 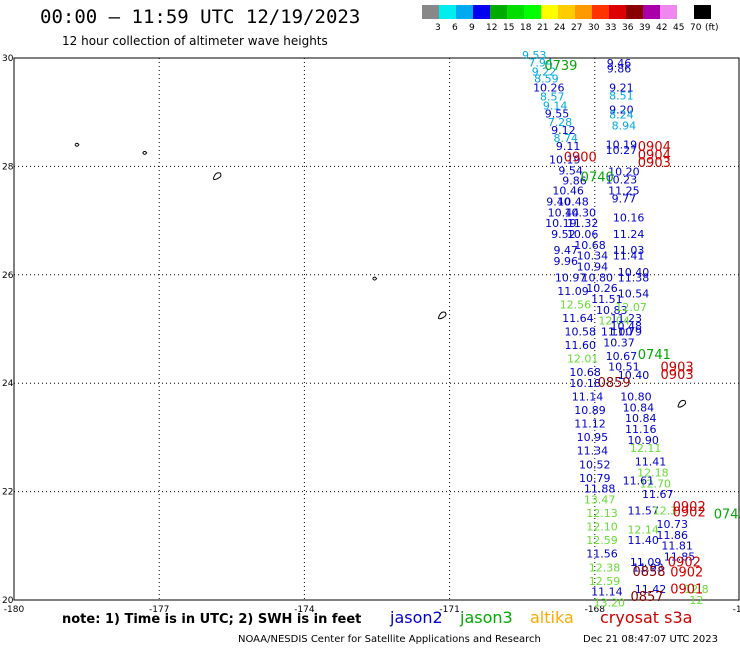 I want to click on wave-height-label: 8.24, so click(x=621, y=115).